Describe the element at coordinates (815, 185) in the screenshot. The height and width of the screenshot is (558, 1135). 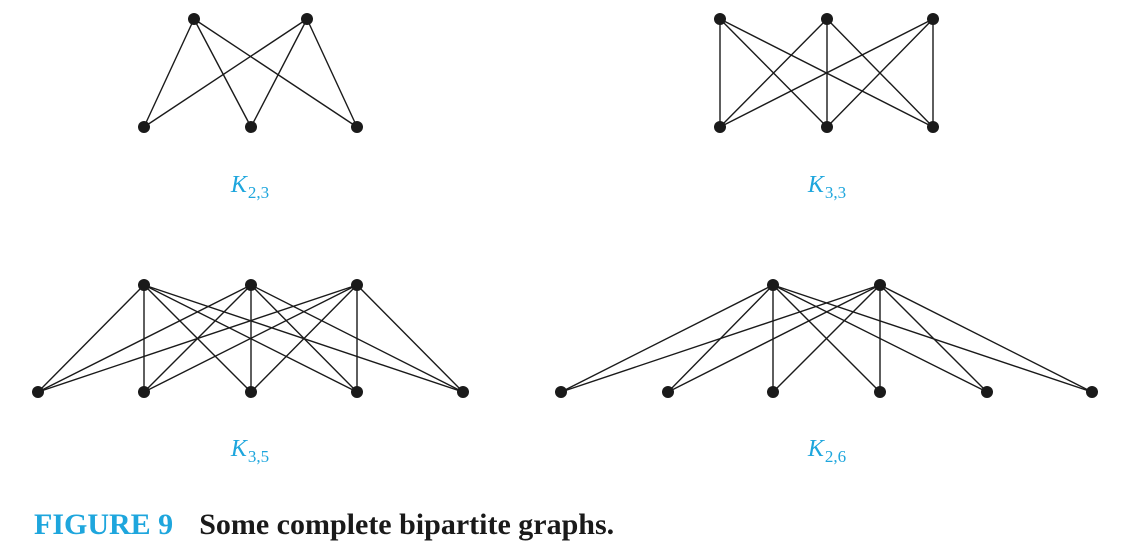
I see `graph-label-k33-main: K` at that location.